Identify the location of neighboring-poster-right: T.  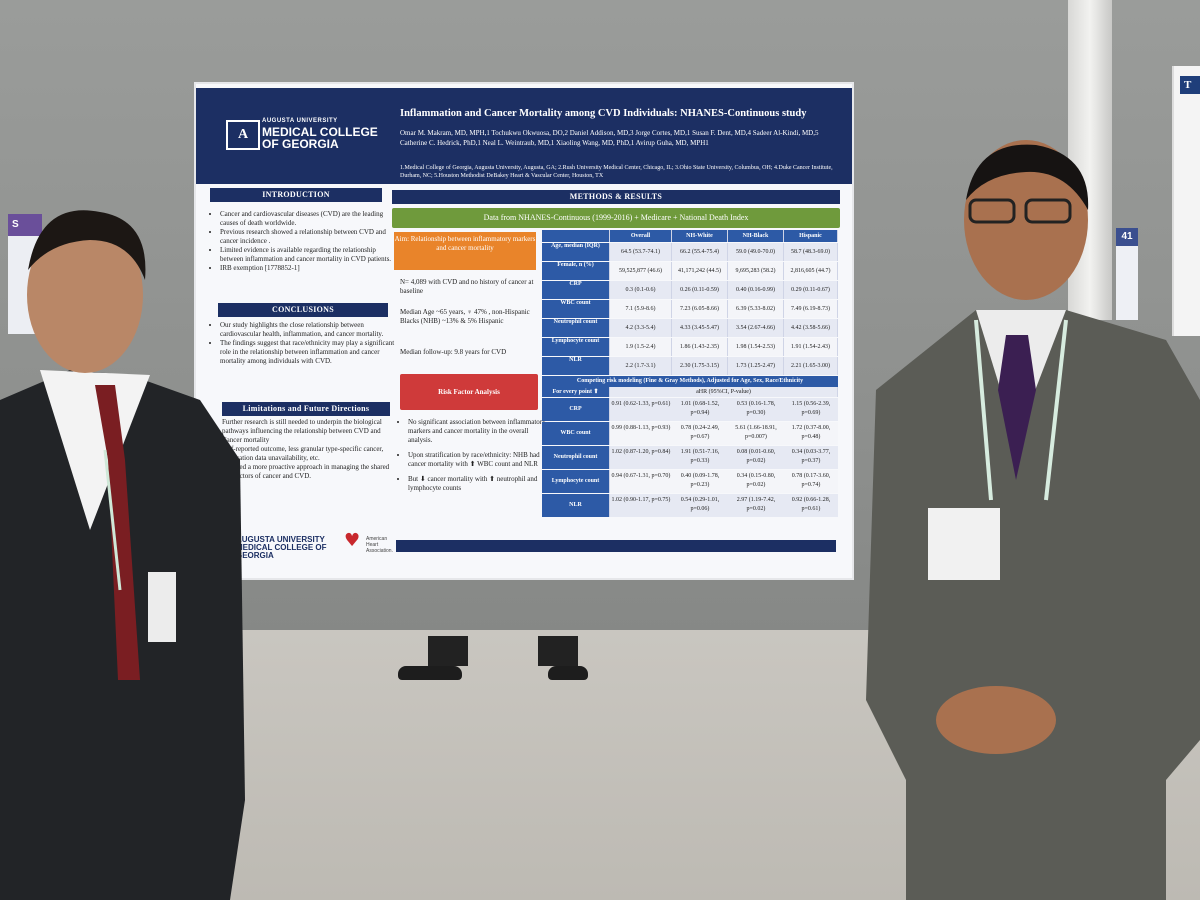
(1186, 201).